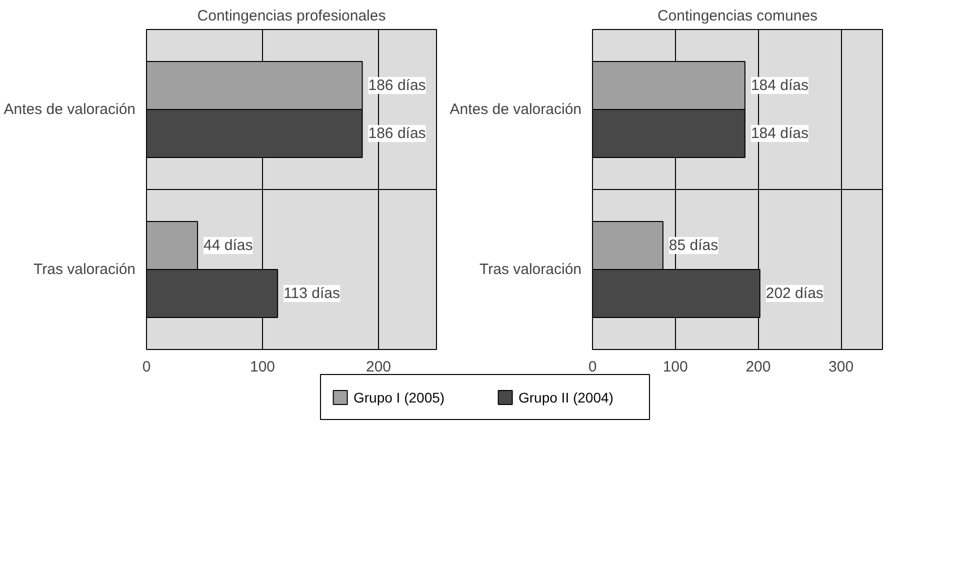  Describe the element at coordinates (795, 293) in the screenshot. I see `data-label: 202 días` at that location.